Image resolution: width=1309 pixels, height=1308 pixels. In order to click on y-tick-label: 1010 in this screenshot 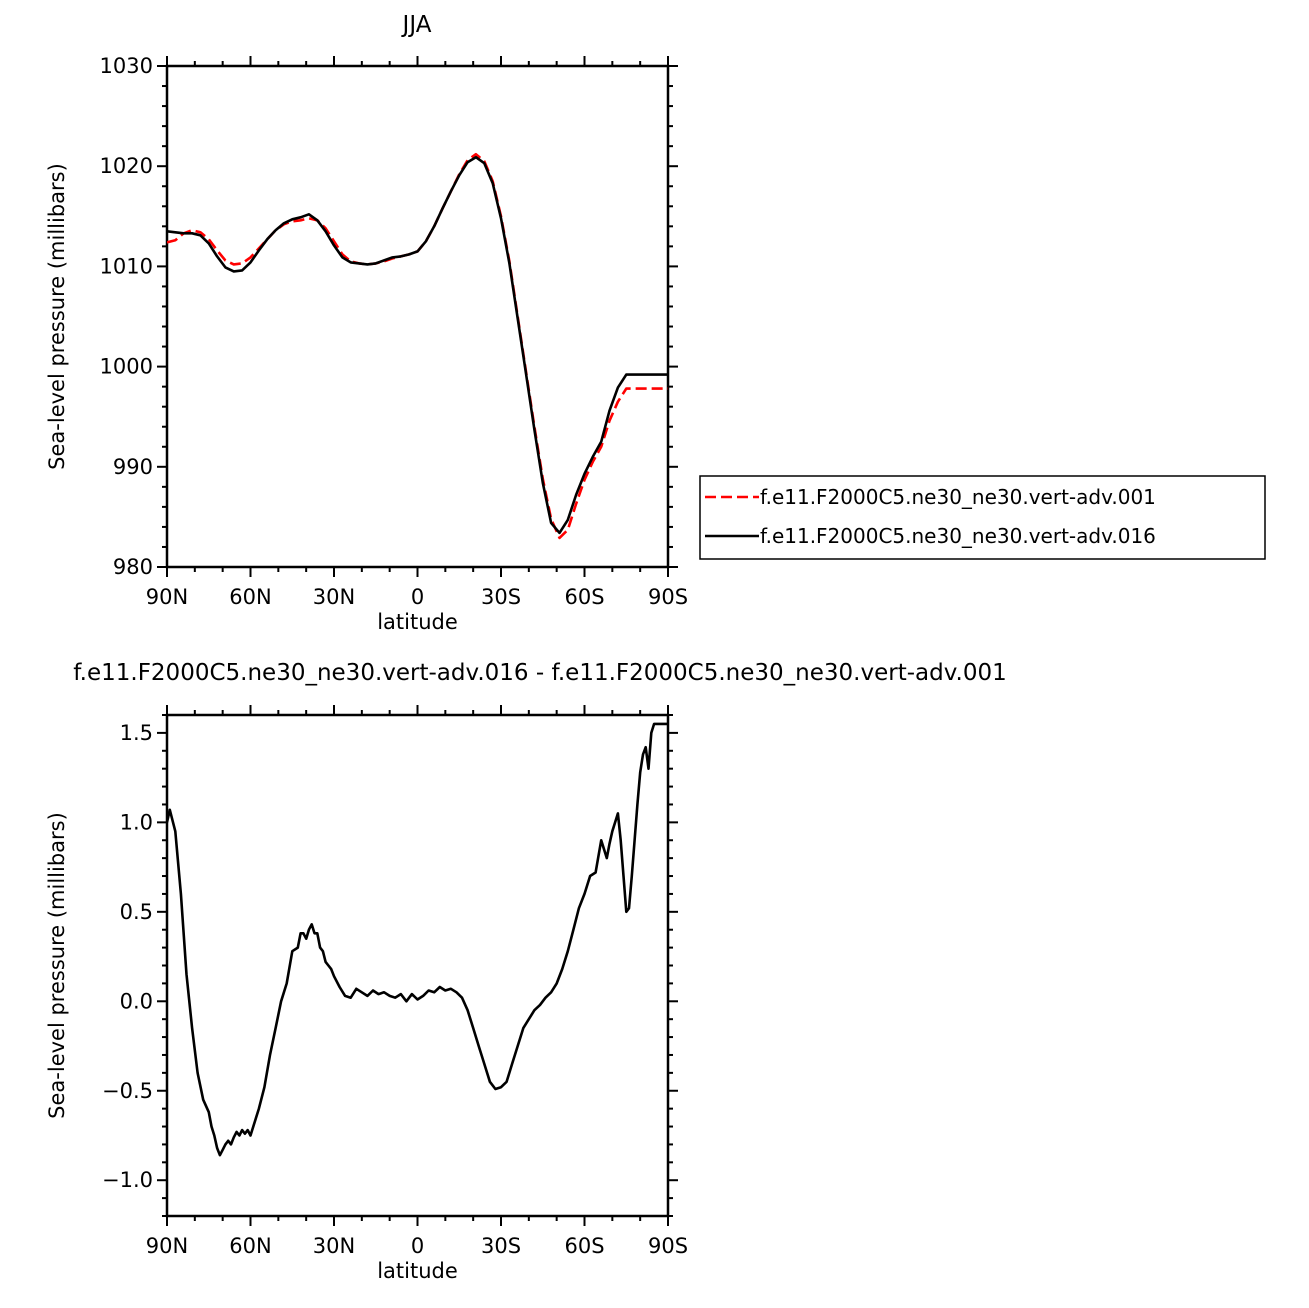, I will do `click(126, 266)`.